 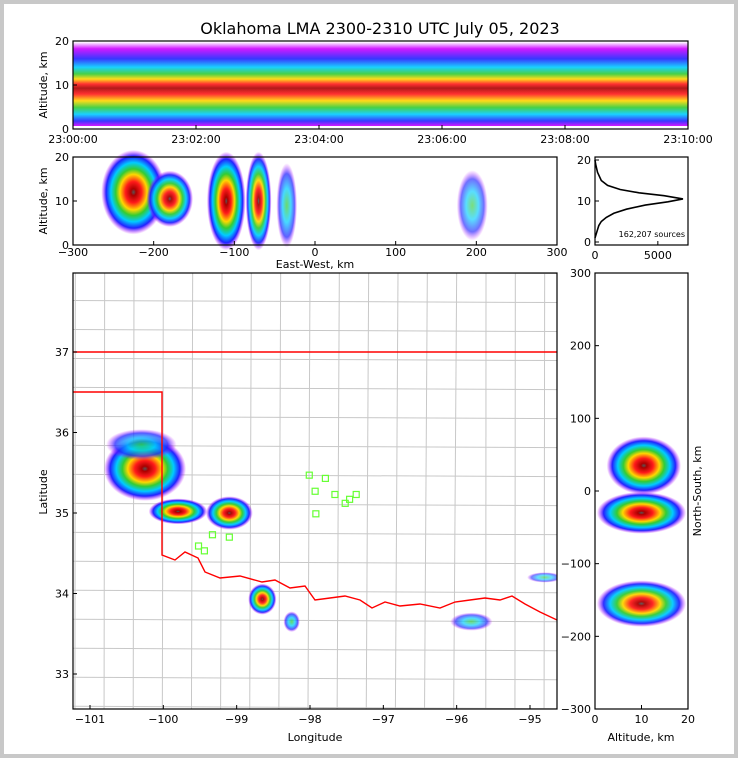 What do you see at coordinates (62, 513) in the screenshot?
I see `y-tick-label: 35` at bounding box center [62, 513].